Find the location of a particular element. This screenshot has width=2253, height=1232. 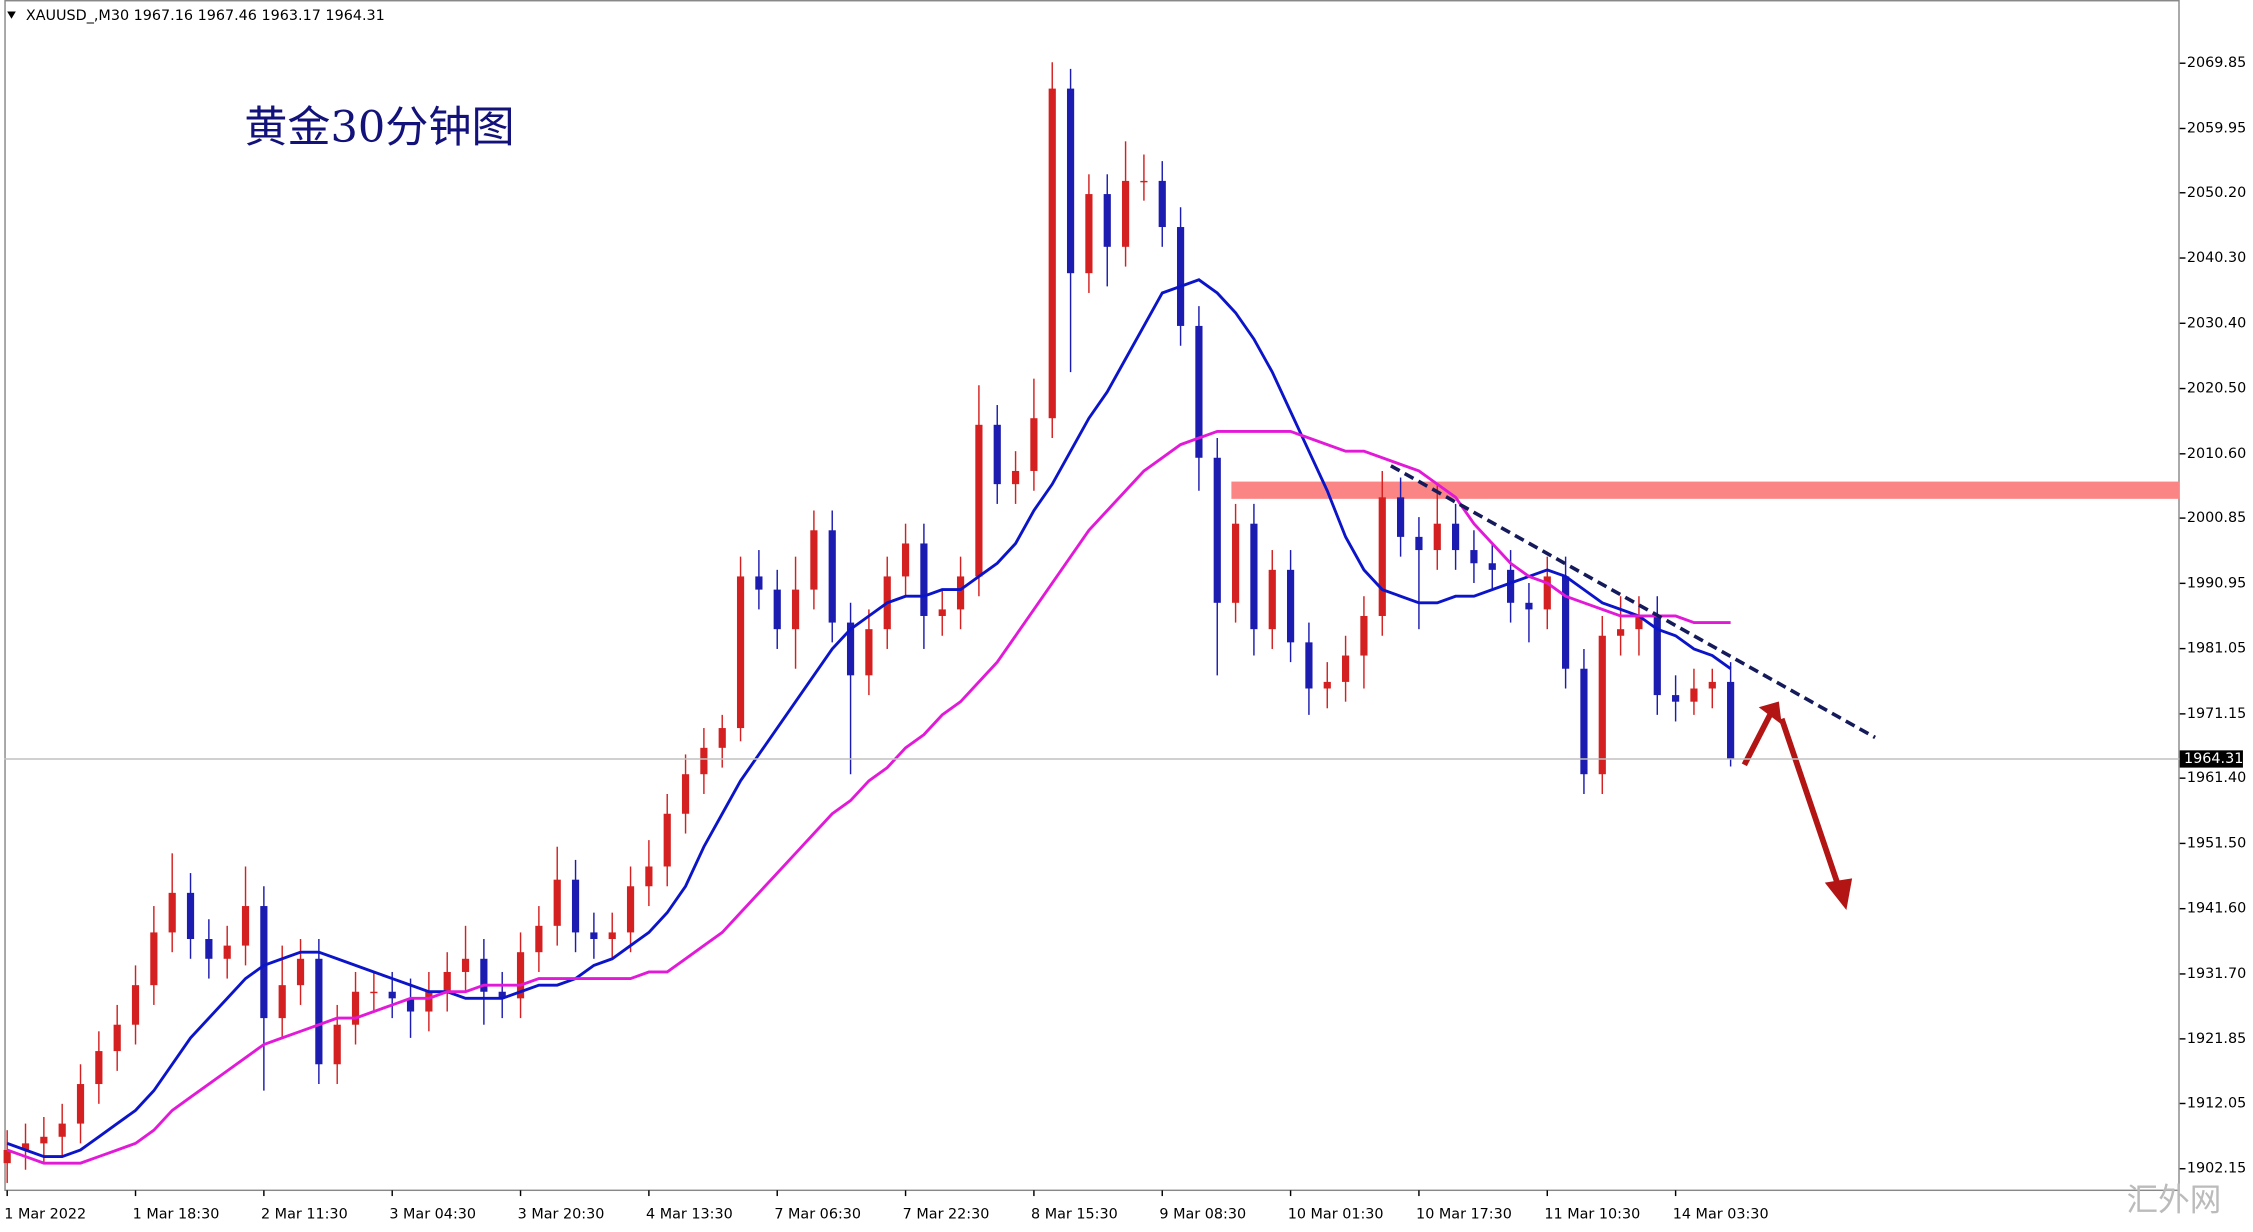

y-tick-label: 2030.40 is located at coordinates (2216, 323).